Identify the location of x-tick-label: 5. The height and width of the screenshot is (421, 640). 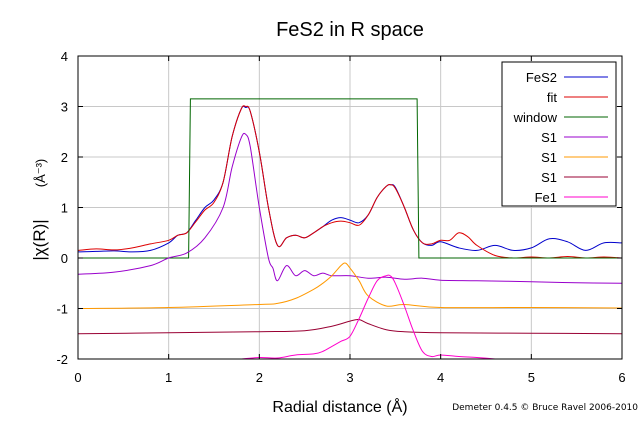
(531, 377).